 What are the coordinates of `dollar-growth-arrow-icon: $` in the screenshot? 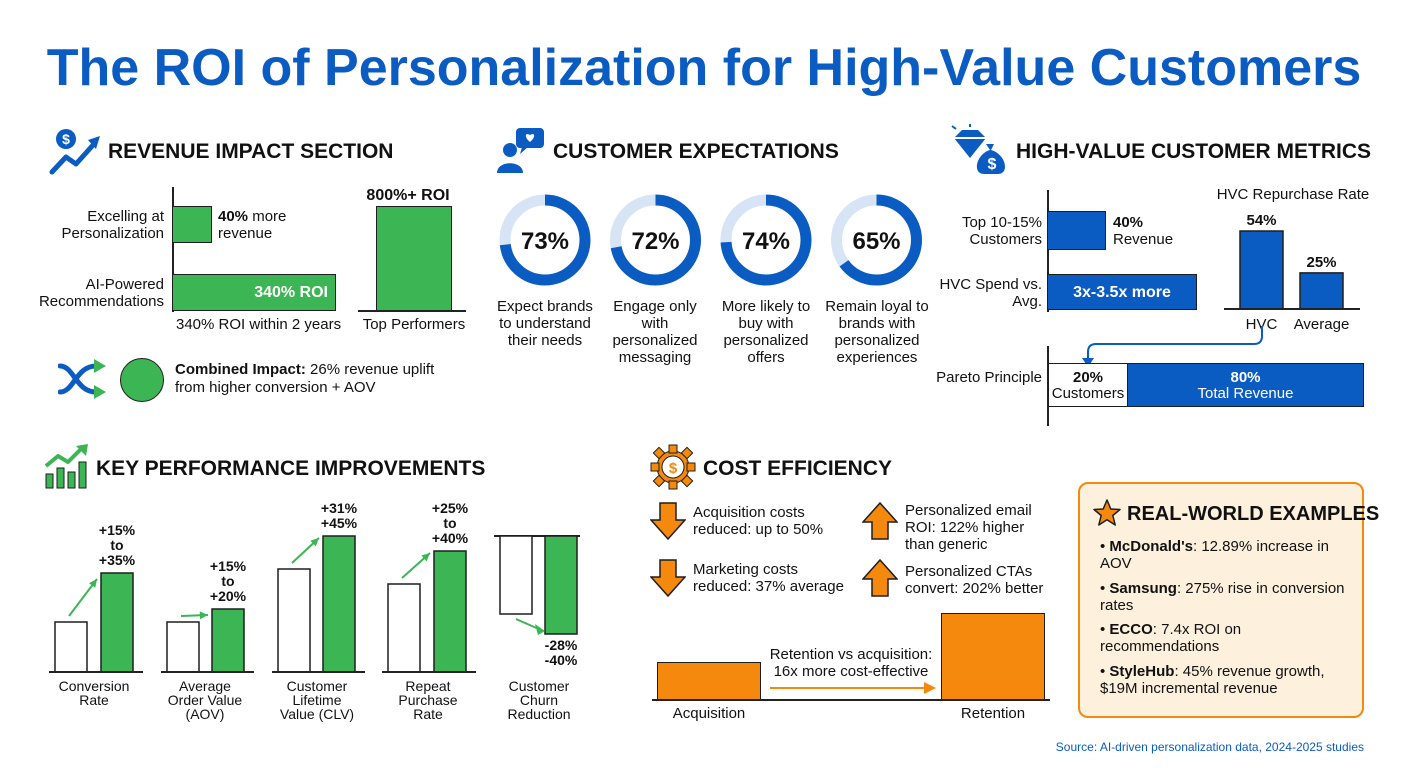 It's located at (76, 151).